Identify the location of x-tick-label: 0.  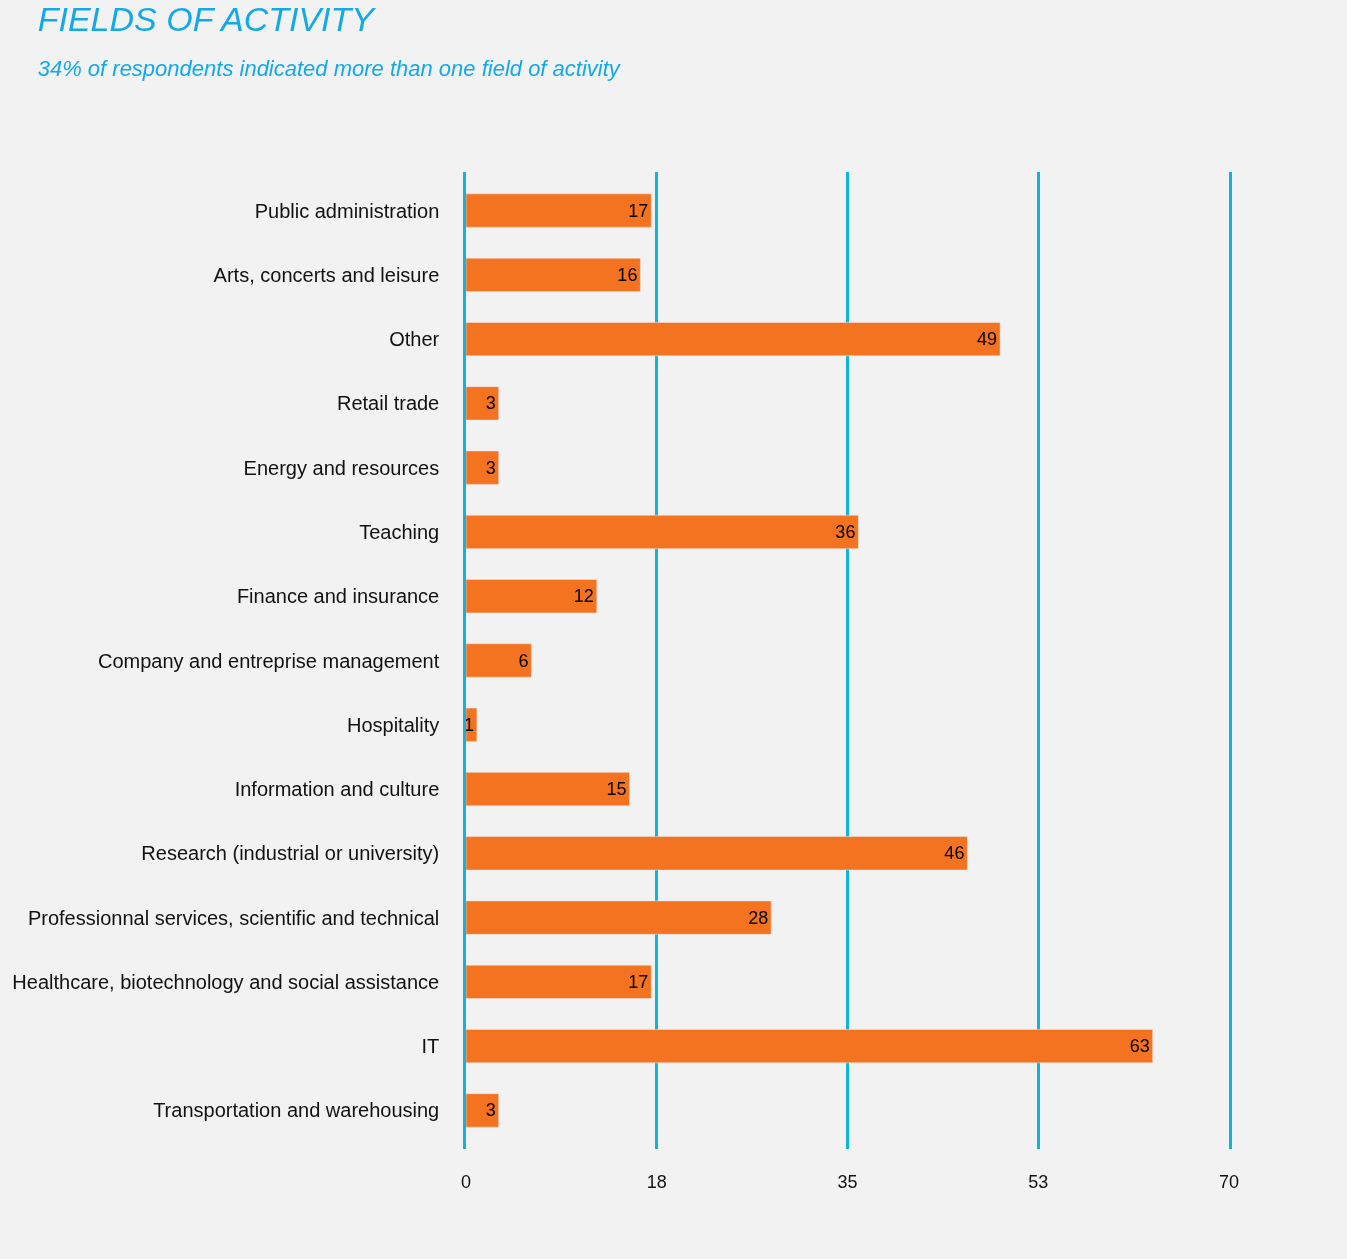
(466, 1182).